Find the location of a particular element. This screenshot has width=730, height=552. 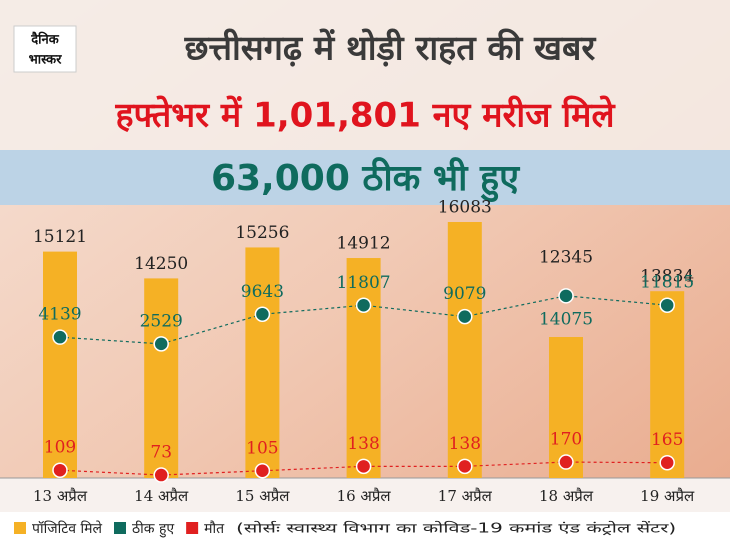

point-value-label: 109 is located at coordinates (60, 448).